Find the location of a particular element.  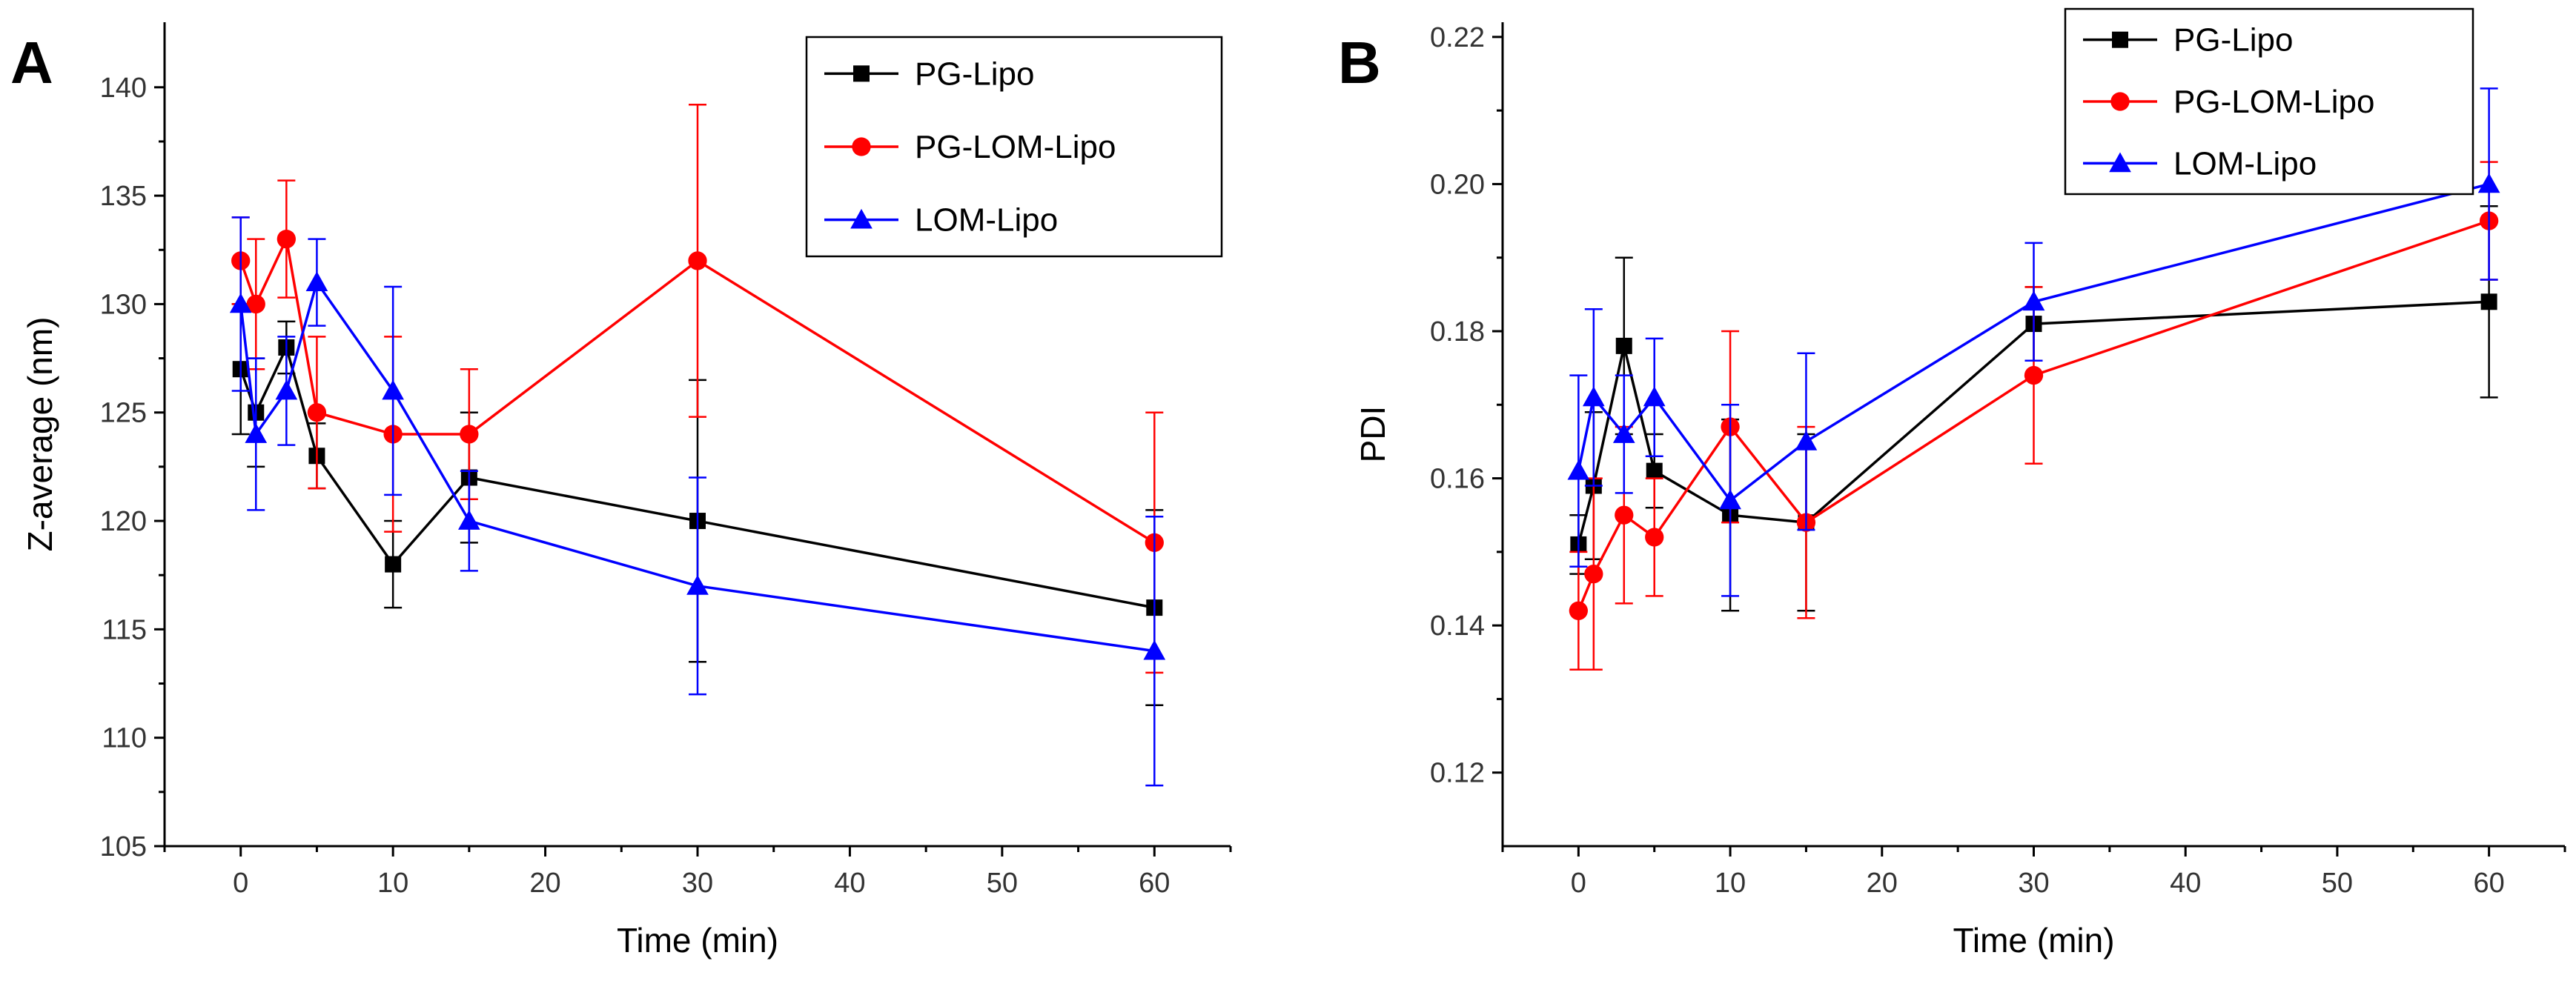

y-tick-label: 120 is located at coordinates (123, 521).